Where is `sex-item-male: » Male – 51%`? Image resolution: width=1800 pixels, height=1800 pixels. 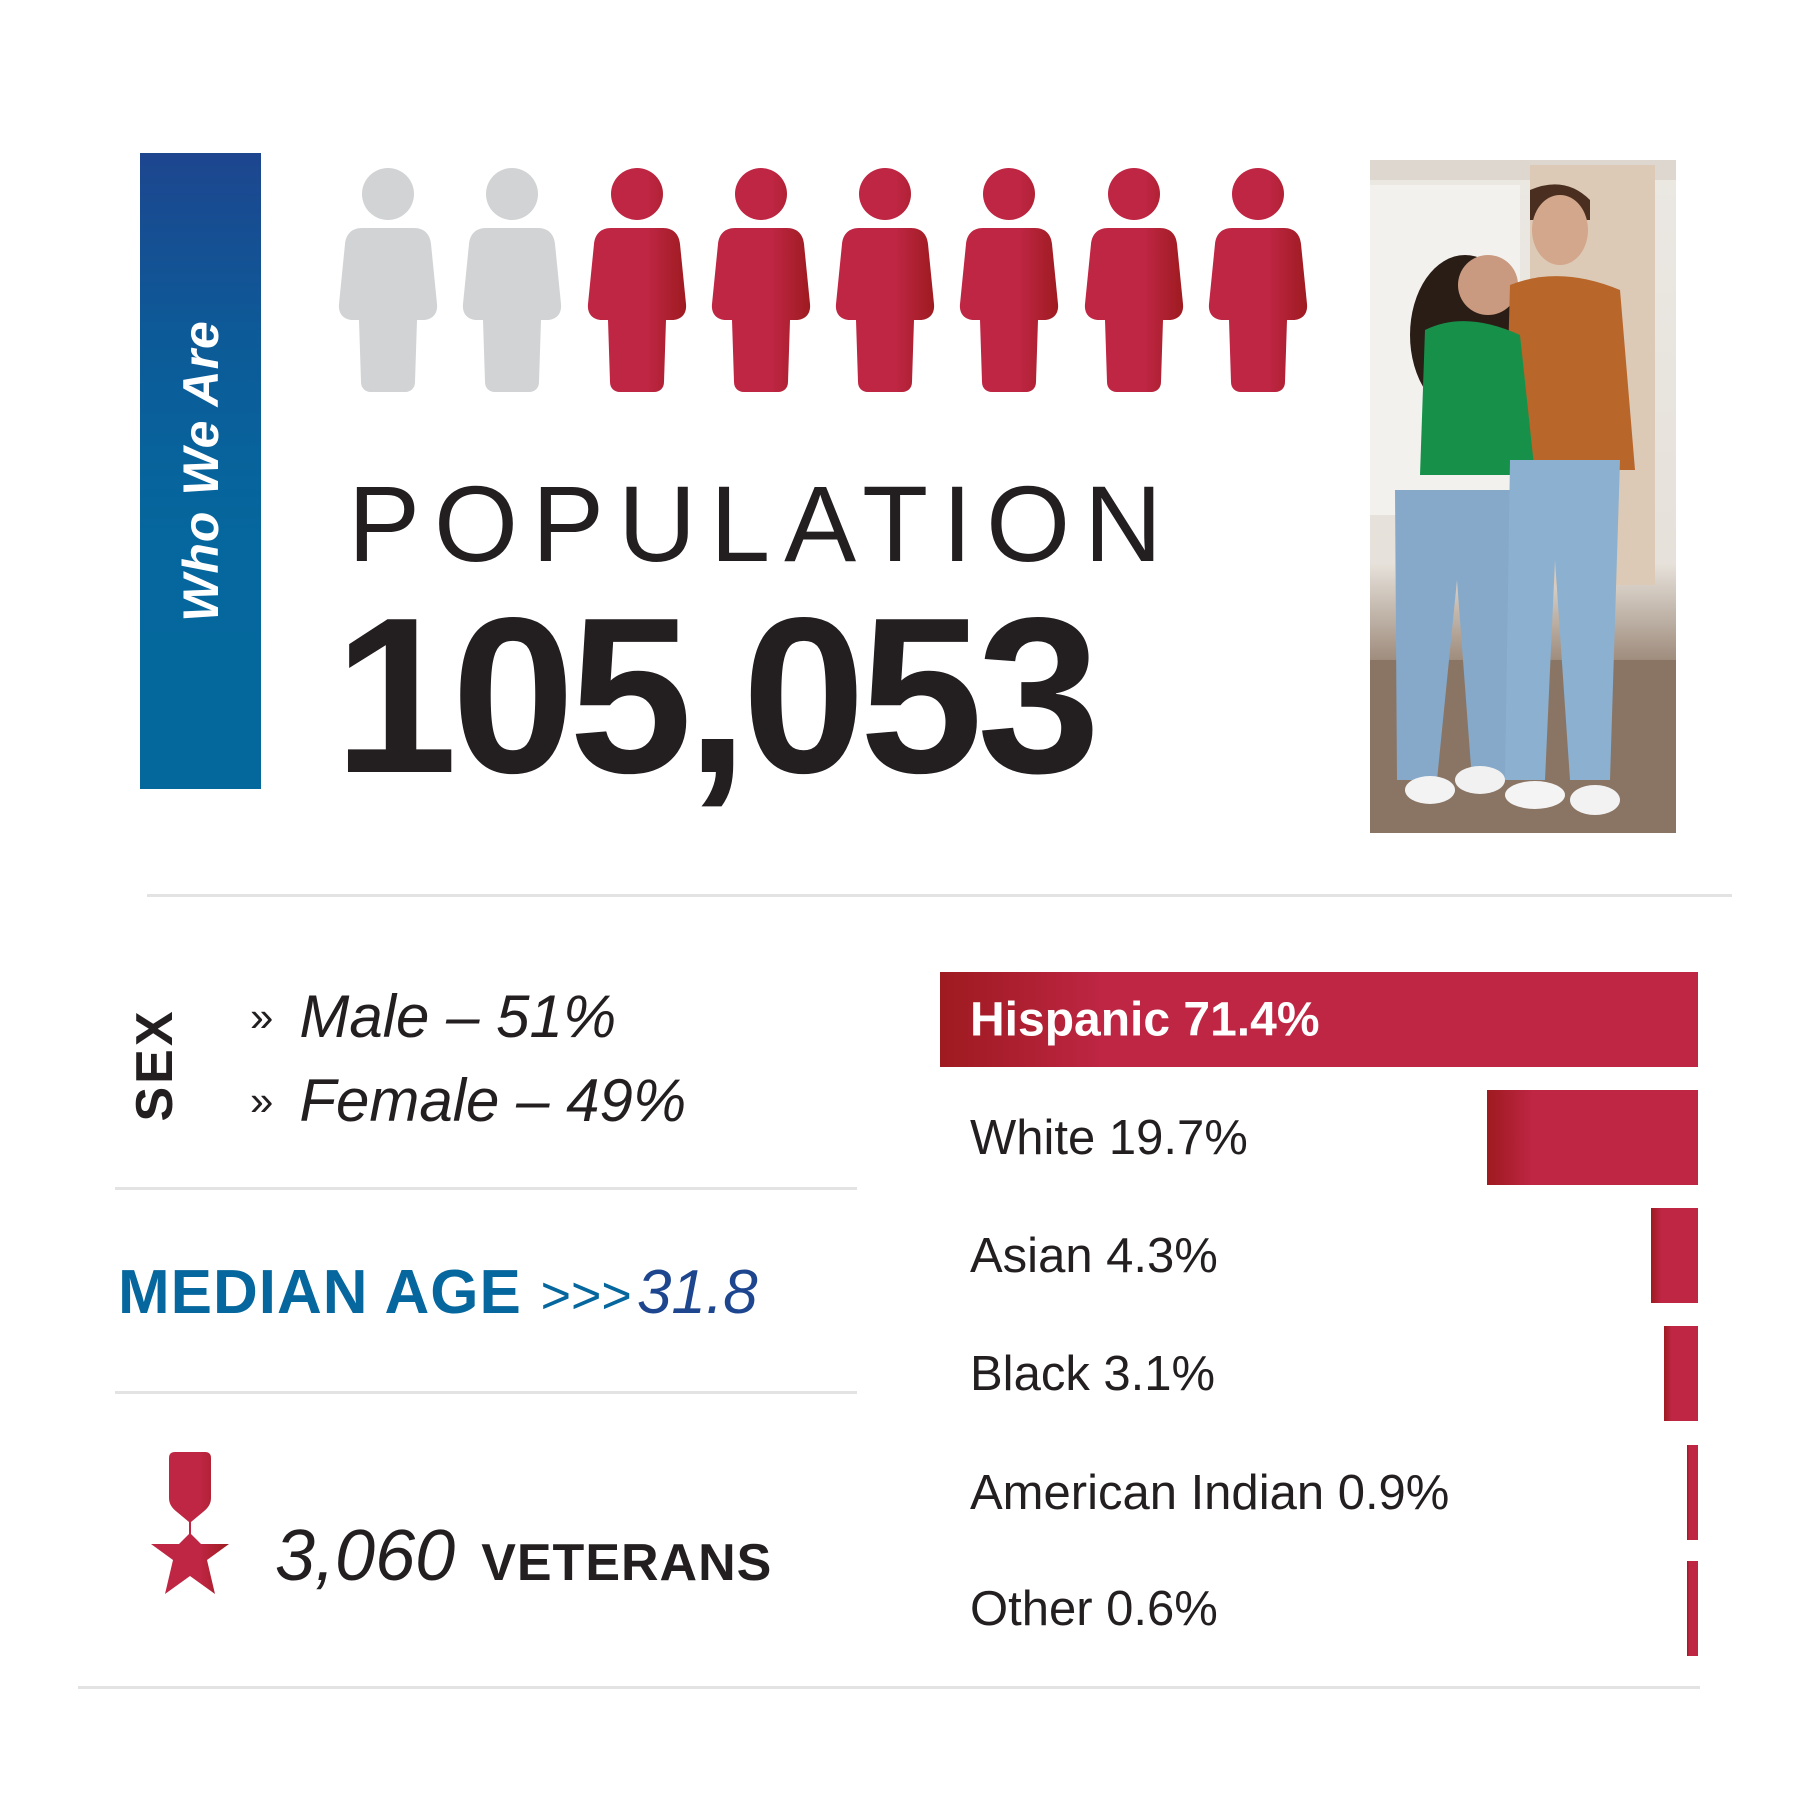
sex-item-male: » Male – 51% is located at coordinates (433, 1016).